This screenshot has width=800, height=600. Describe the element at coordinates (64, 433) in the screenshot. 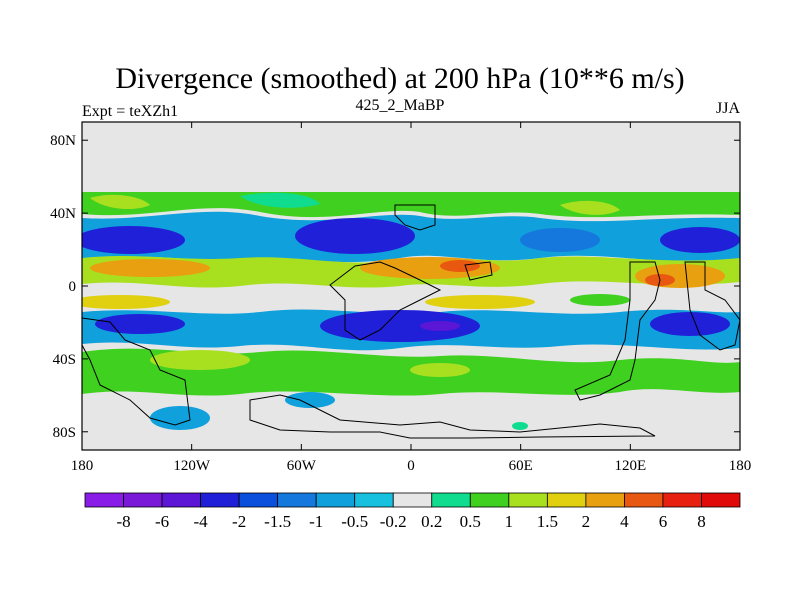

I see `y-tick-label: 80S` at that location.